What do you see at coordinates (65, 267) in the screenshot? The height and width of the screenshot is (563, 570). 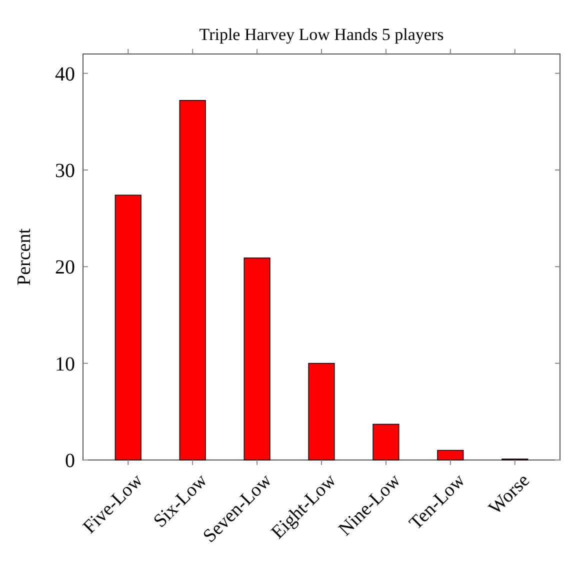 I see `y-tick-label: 20` at bounding box center [65, 267].